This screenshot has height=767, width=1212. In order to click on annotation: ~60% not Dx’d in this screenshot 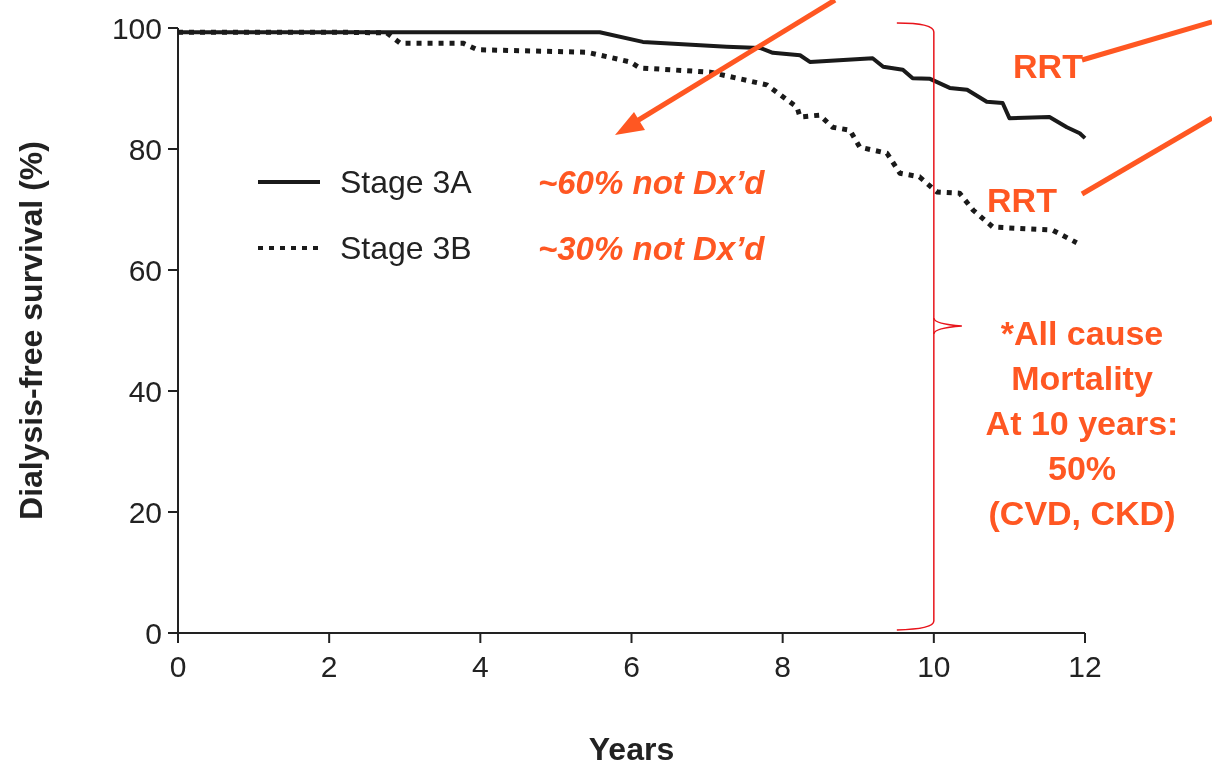, I will do `click(652, 182)`.